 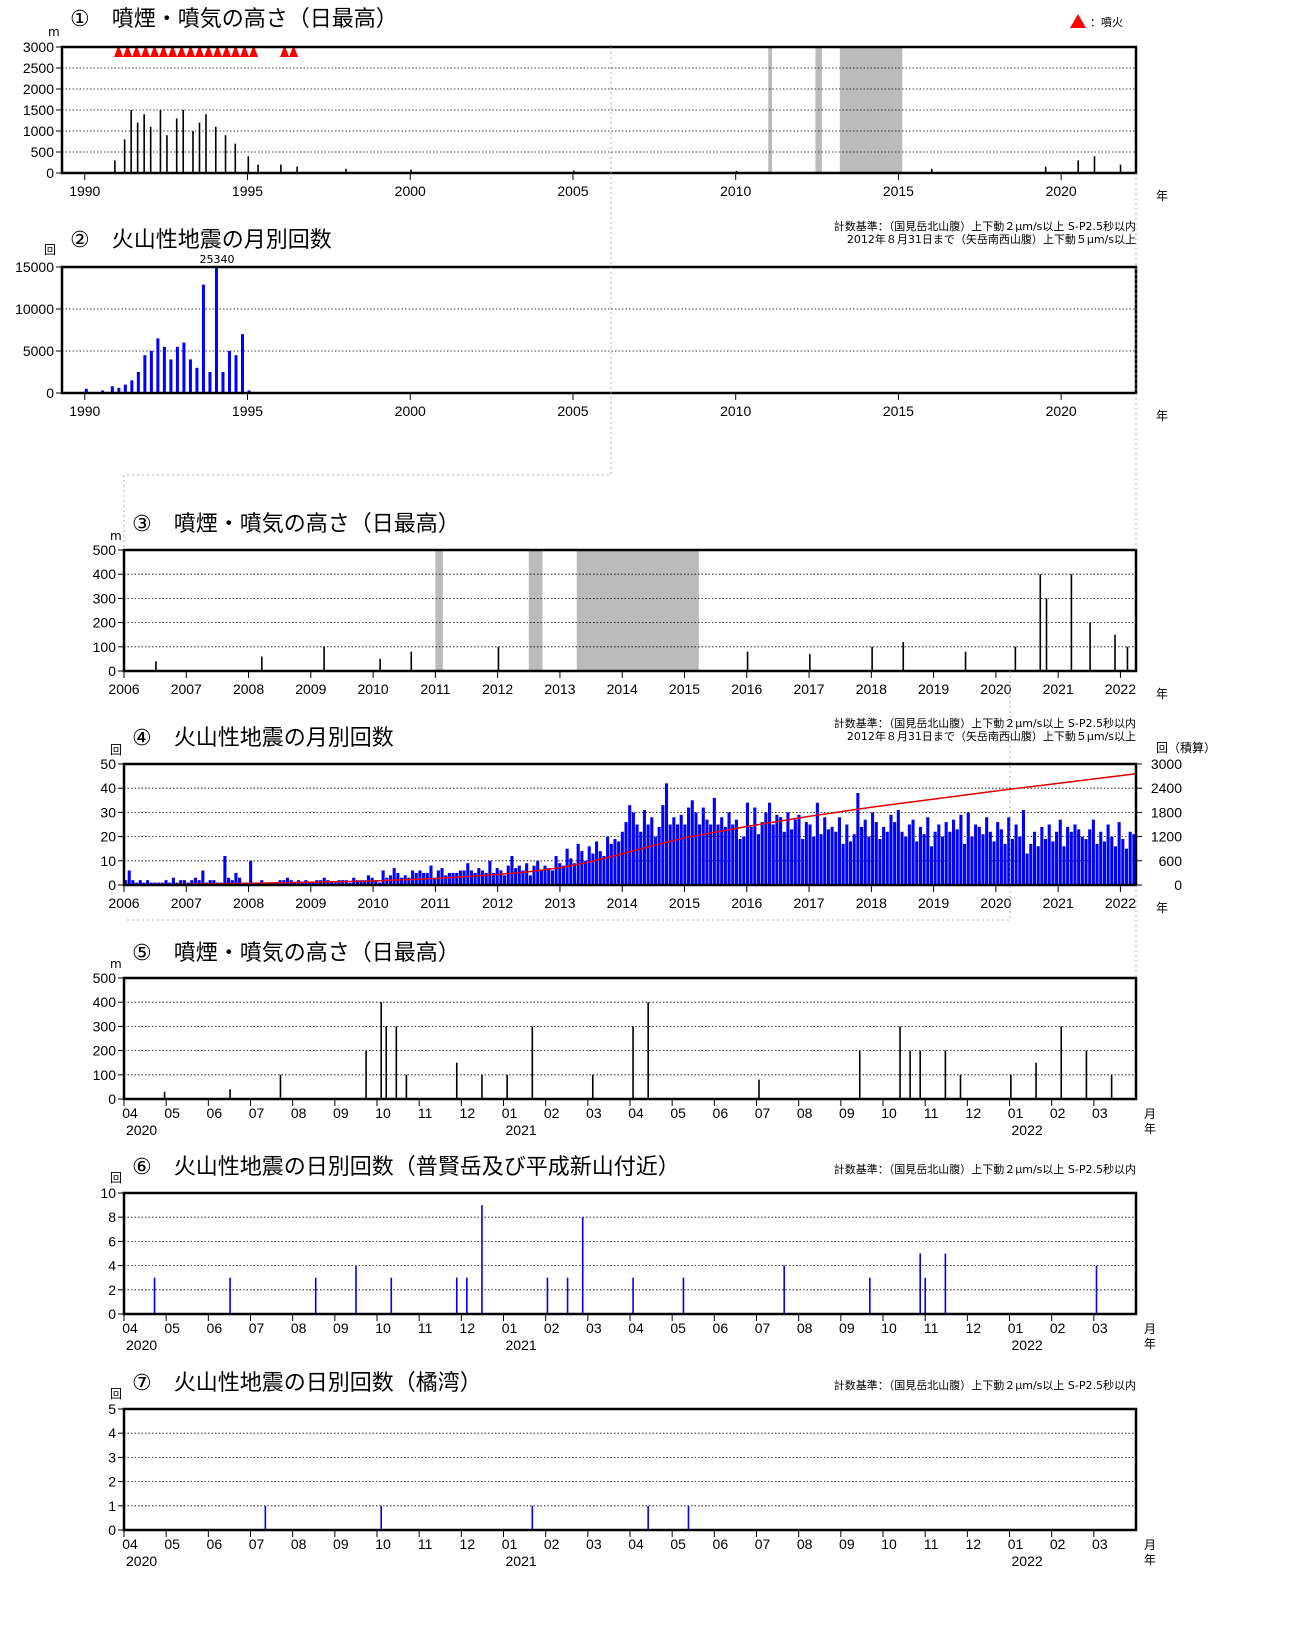 I want to click on x-tick-label: 02, so click(x=1058, y=1544).